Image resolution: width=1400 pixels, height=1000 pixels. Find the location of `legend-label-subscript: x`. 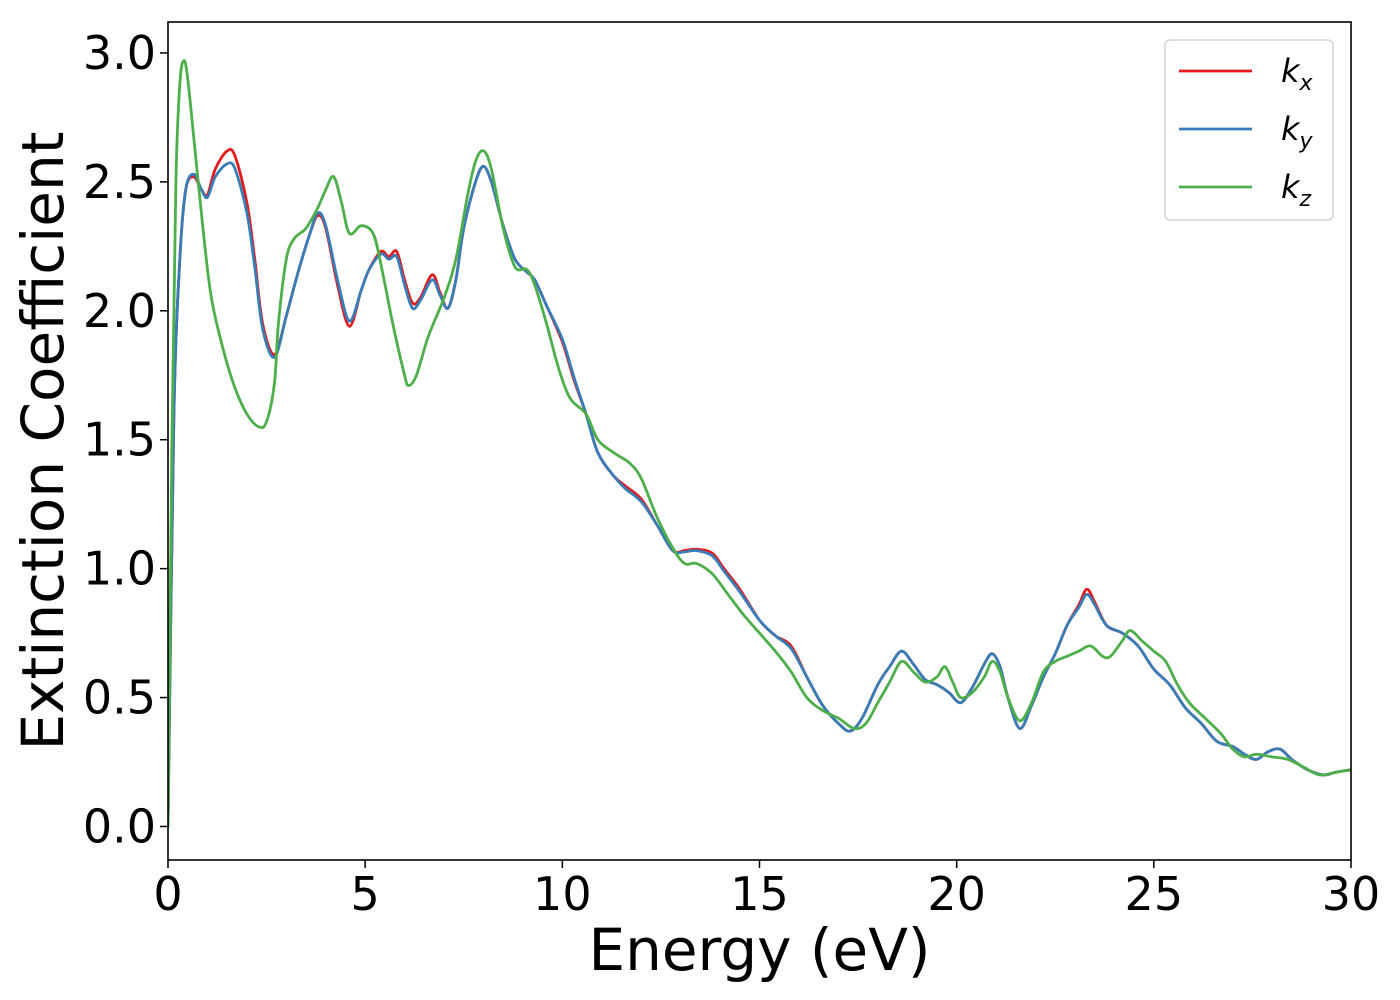

legend-label-subscript: x is located at coordinates (1306, 83).